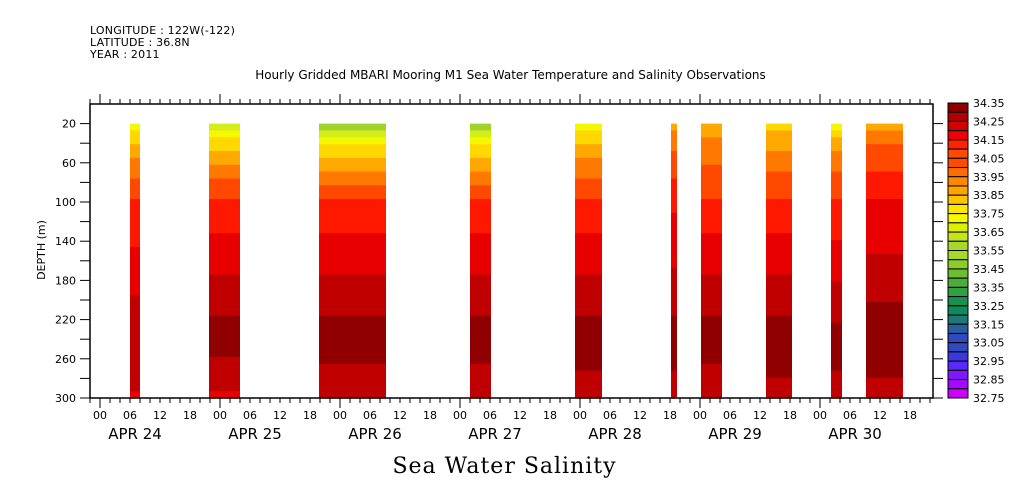 This screenshot has height=504, width=1009. I want to click on x-hour-tick-label: 06, so click(490, 415).